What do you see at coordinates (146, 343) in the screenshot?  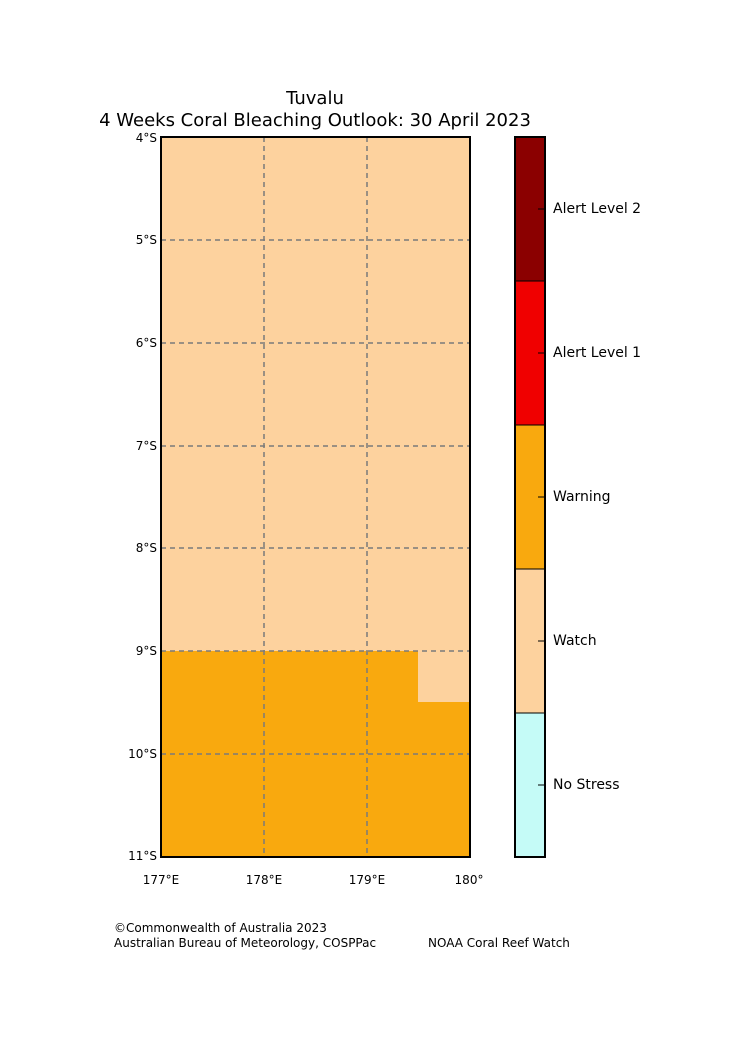 I see `lat-label-6s: 6°S` at bounding box center [146, 343].